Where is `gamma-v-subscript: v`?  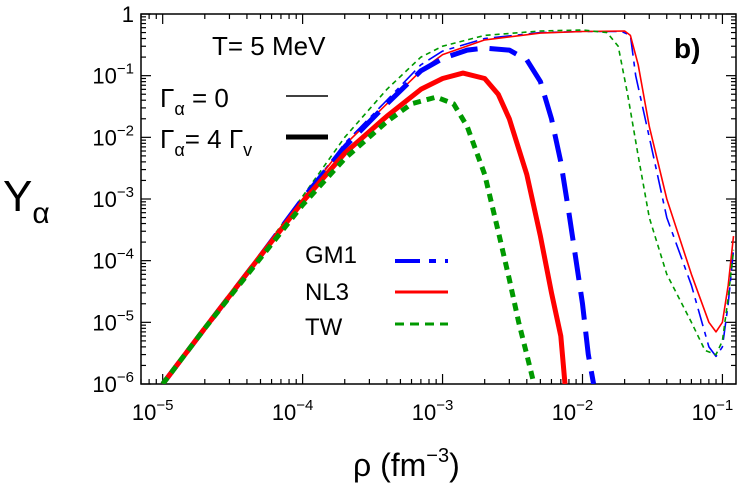 gamma-v-subscript: v is located at coordinates (247, 150).